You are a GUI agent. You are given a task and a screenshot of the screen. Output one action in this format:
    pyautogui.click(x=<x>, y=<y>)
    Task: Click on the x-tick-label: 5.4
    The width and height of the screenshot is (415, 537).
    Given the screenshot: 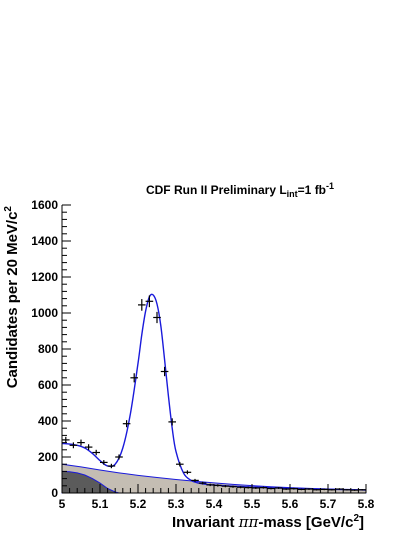 What is the action you would take?
    pyautogui.click(x=214, y=504)
    